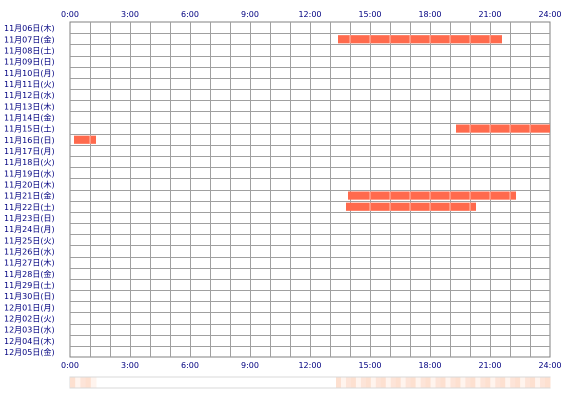 The width and height of the screenshot is (570, 400). I want to click on row-label: 11月07日(金), so click(29, 39).